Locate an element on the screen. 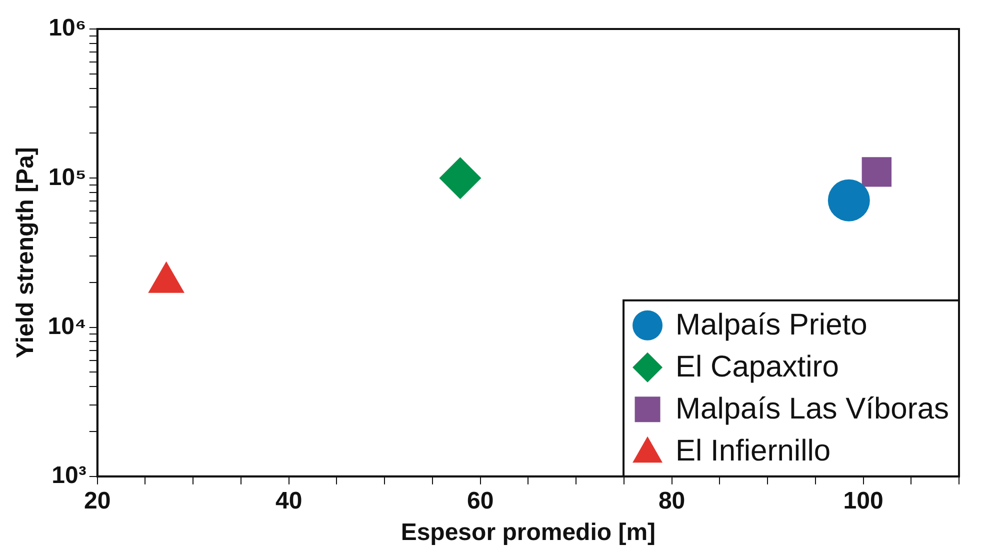 This screenshot has height=559, width=990. y-tick-label: 10⁶ is located at coordinates (67, 28).